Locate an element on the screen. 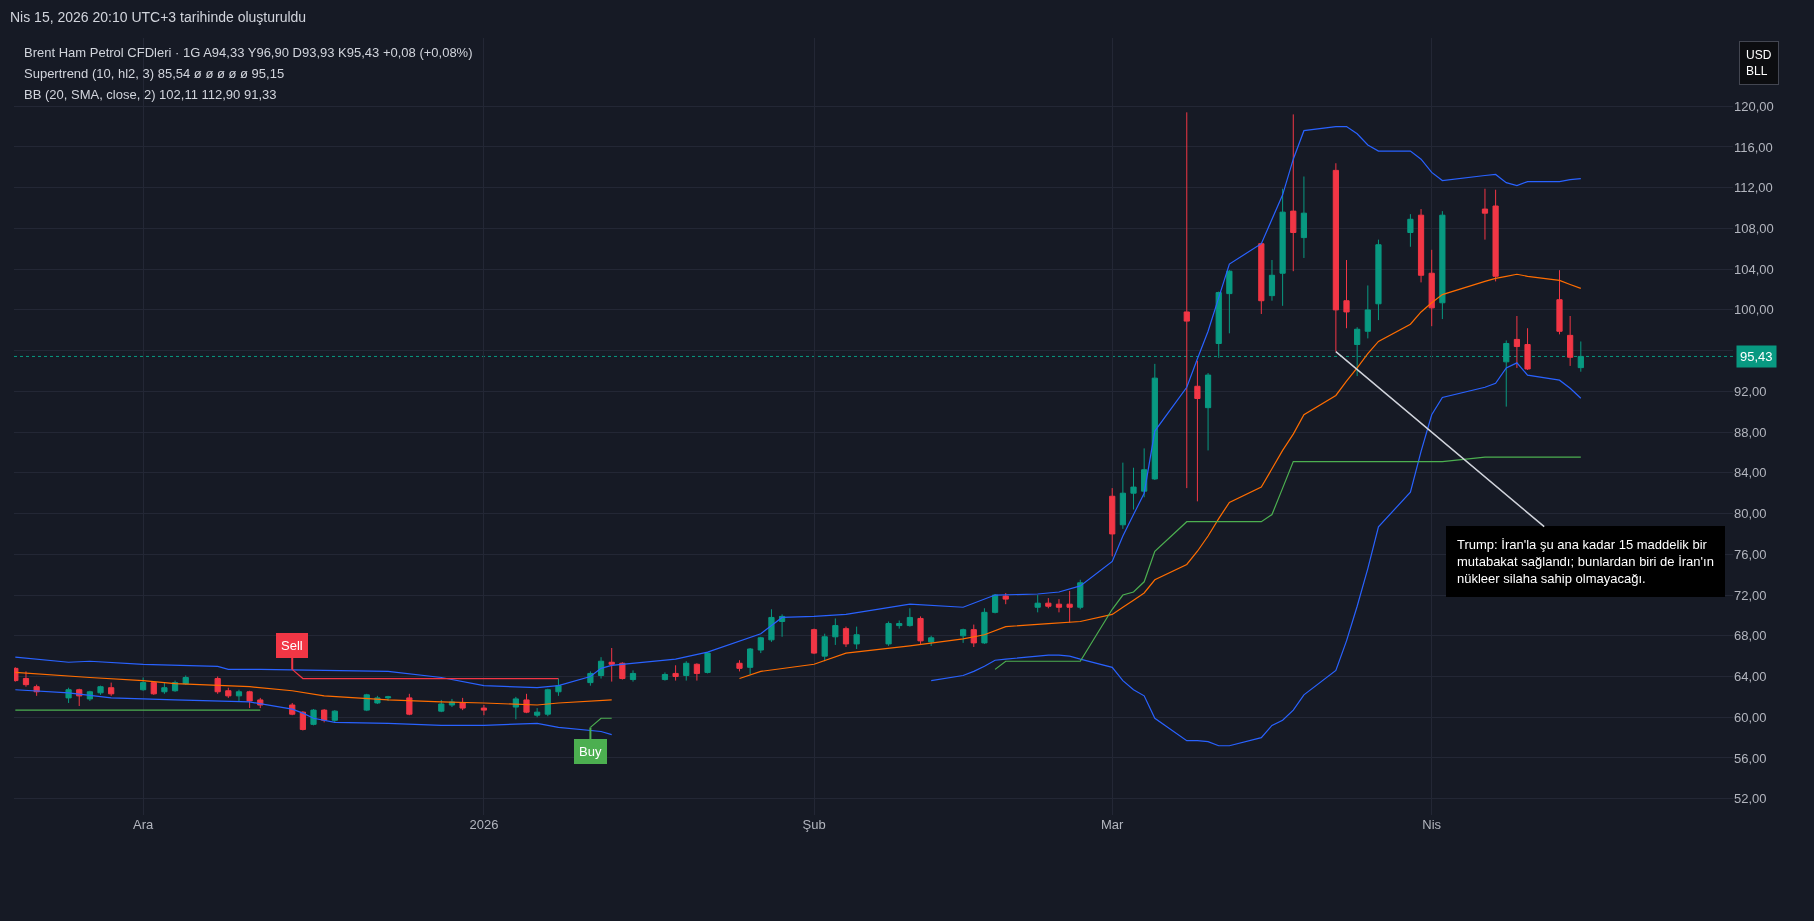  y-tick-label: 76,00 is located at coordinates (1750, 554).